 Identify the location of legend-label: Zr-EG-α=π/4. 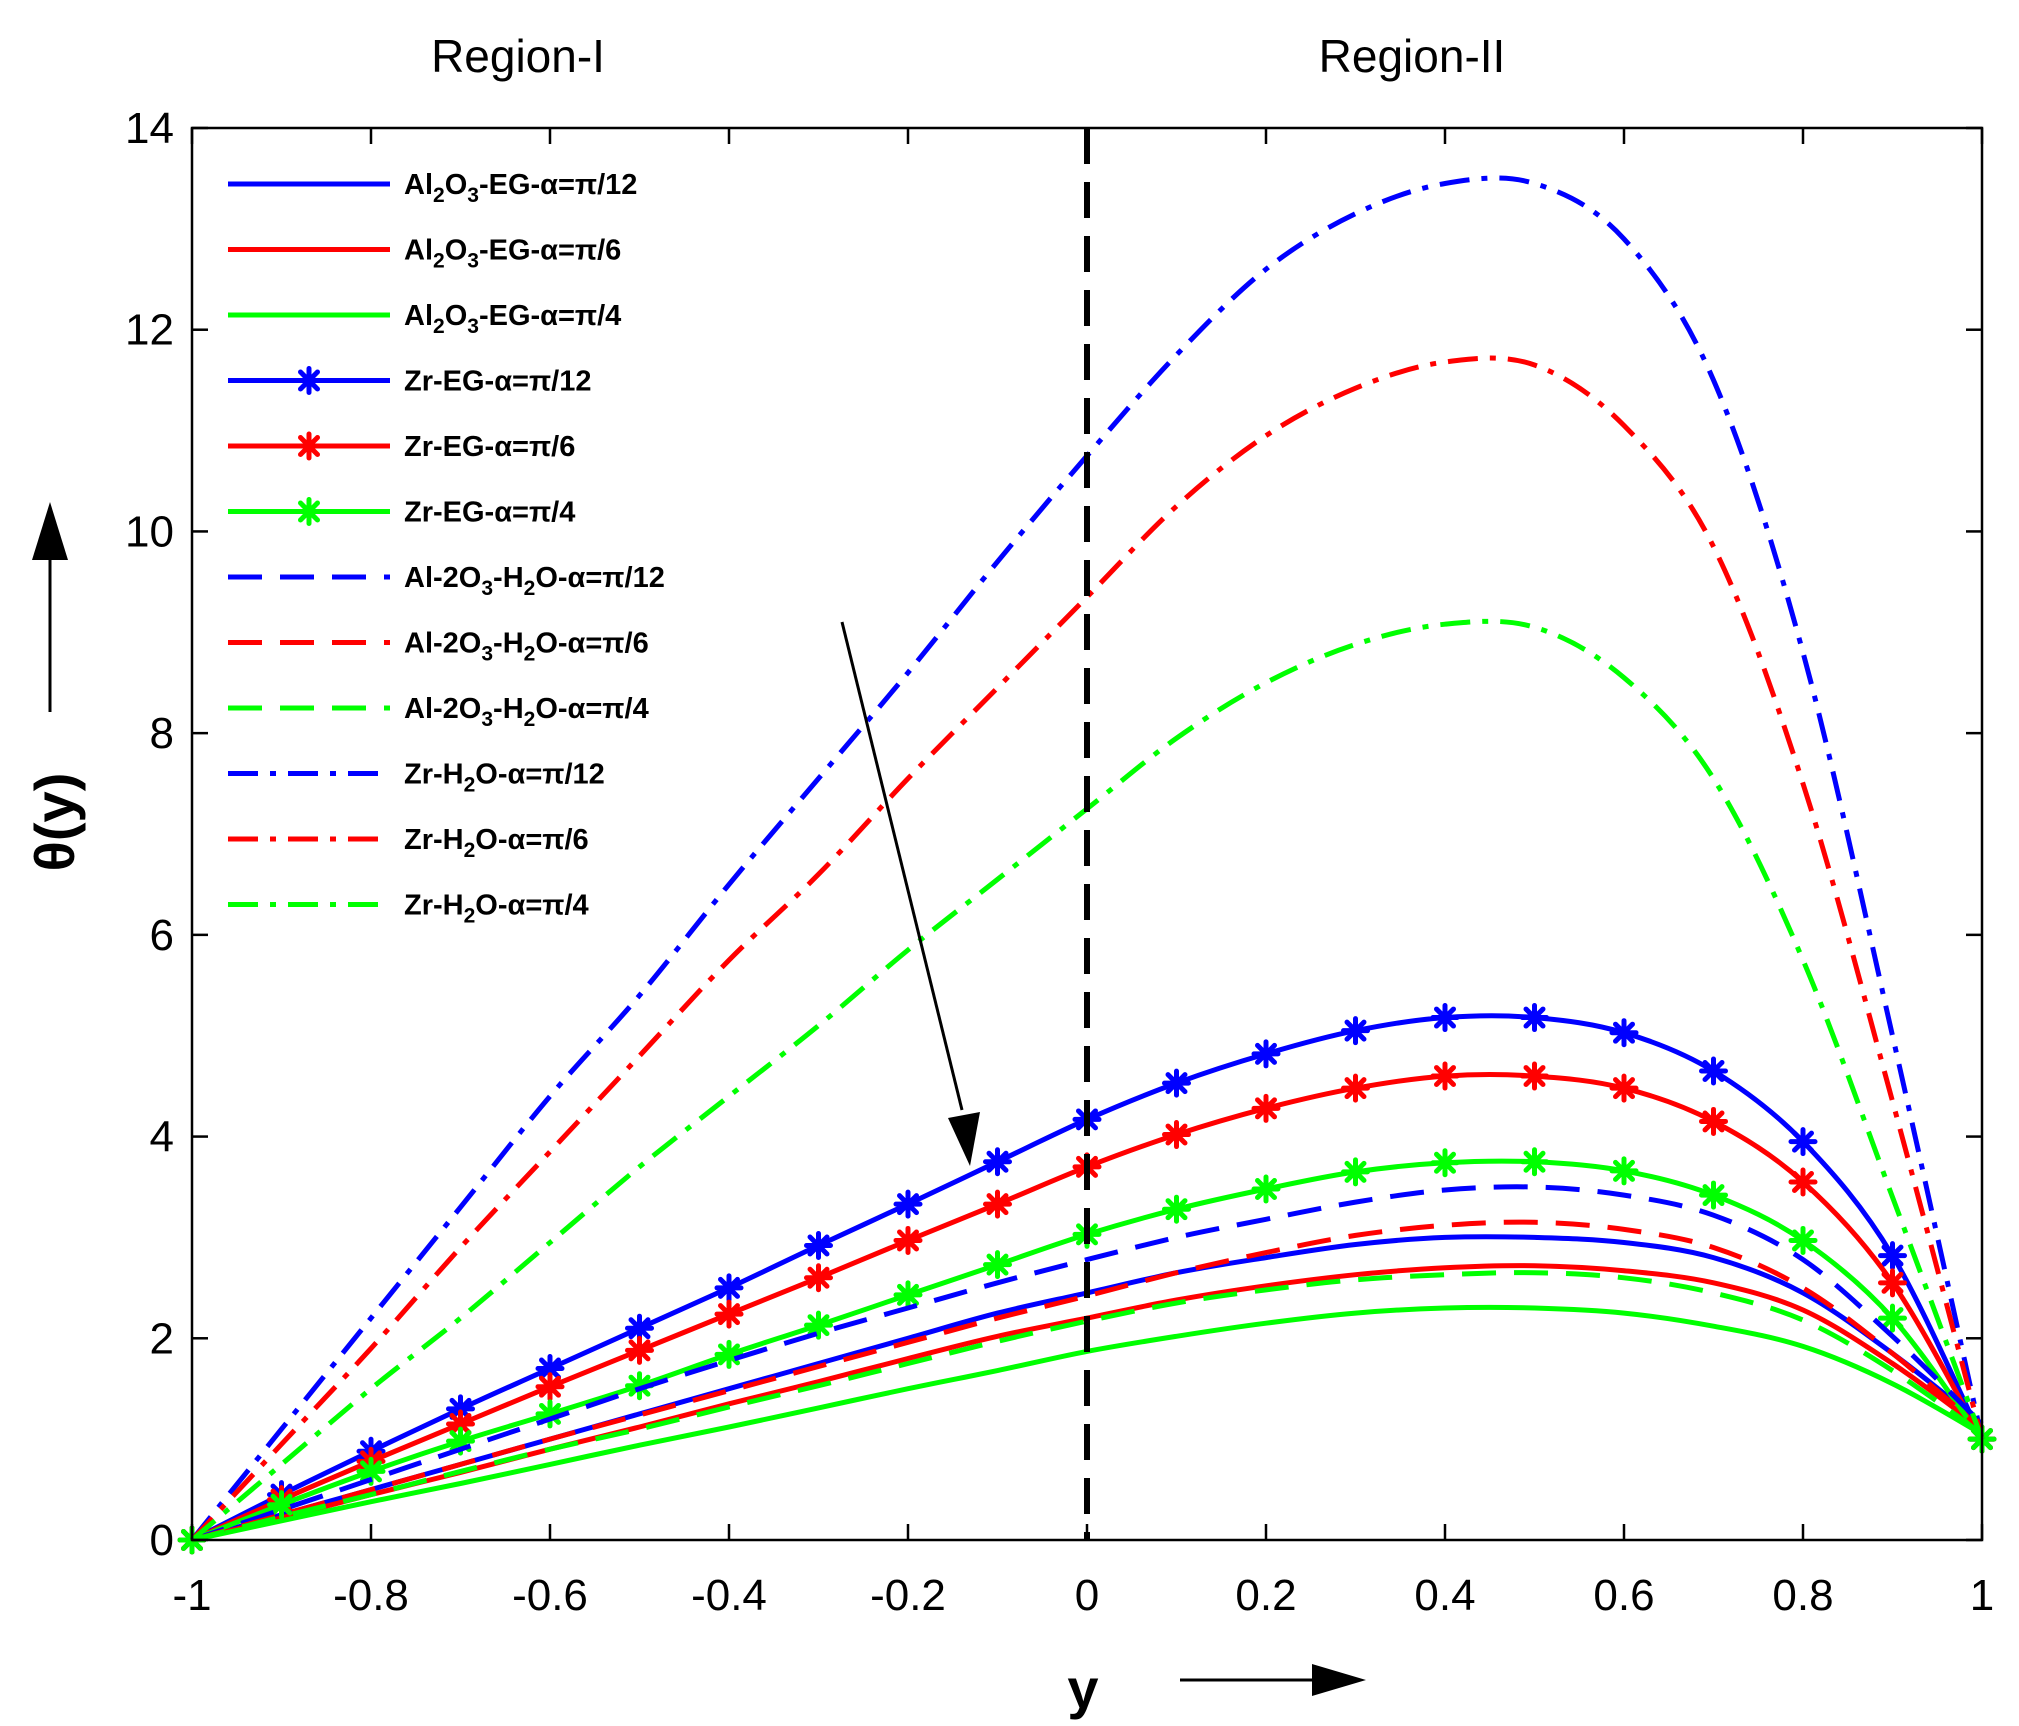
(489, 513).